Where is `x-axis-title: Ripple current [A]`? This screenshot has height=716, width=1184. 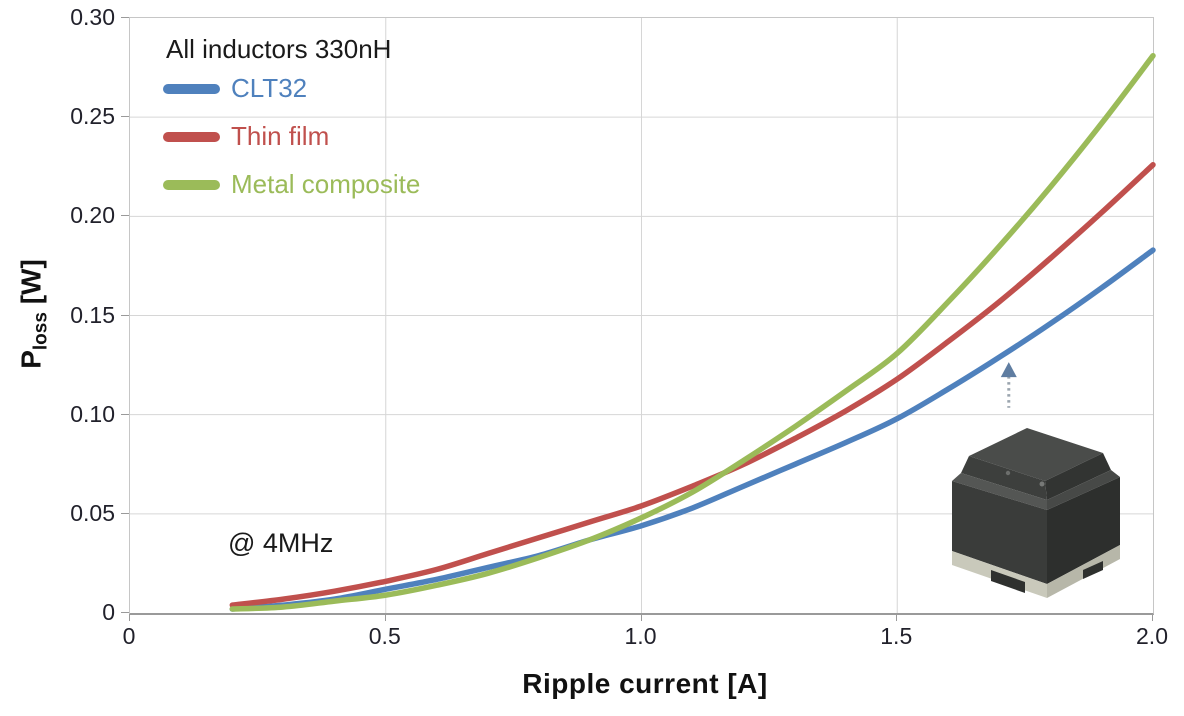
x-axis-title: Ripple current [A] is located at coordinates (645, 683).